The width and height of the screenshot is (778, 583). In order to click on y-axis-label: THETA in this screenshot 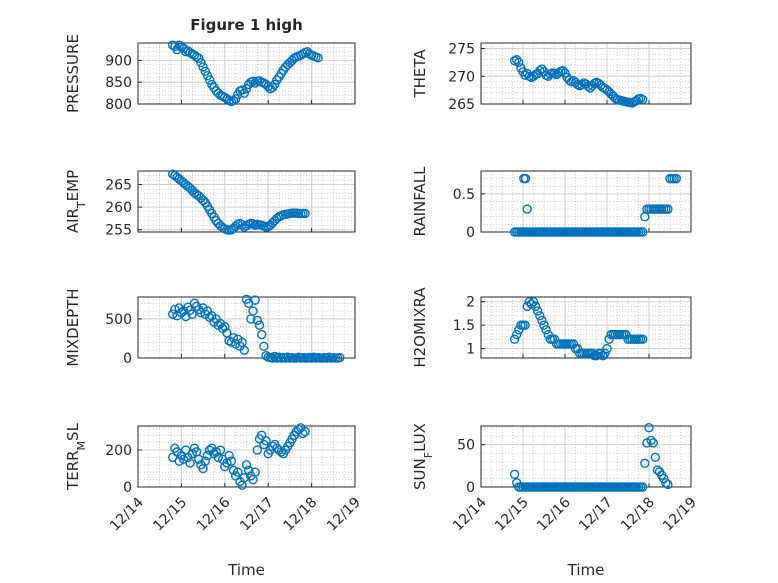, I will do `click(420, 74)`.